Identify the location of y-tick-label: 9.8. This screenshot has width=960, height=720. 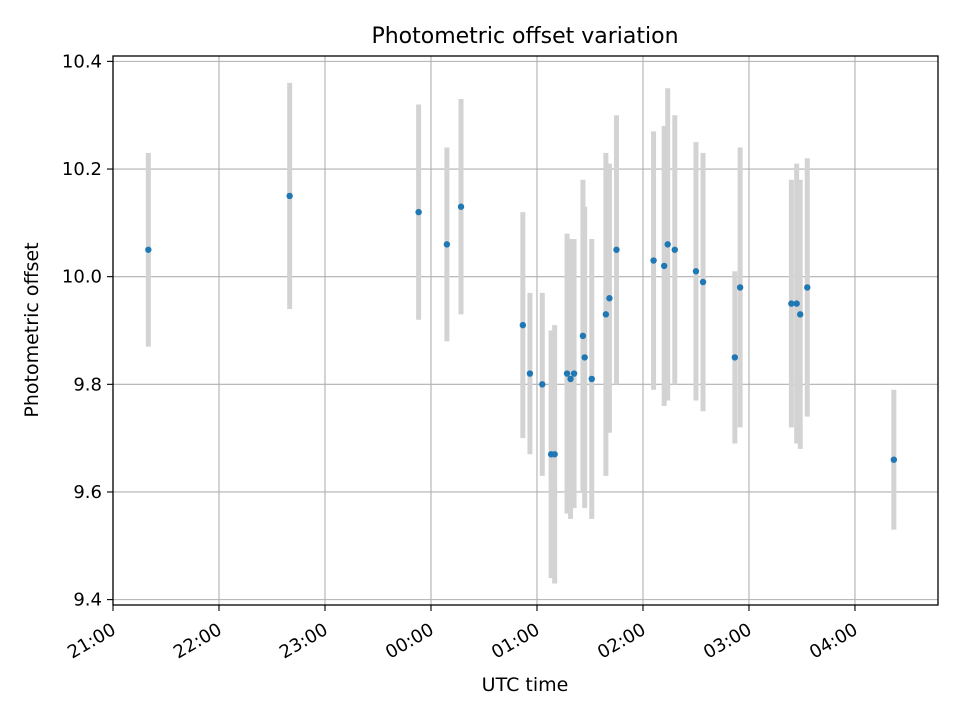
(87, 384).